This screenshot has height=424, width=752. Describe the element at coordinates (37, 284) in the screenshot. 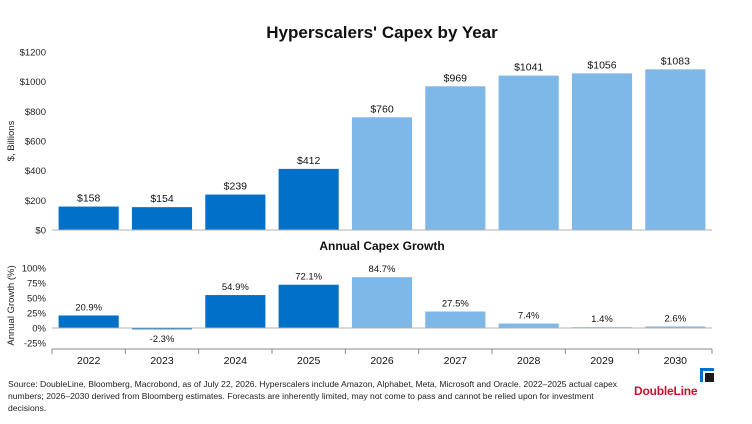

I see `growth-y-tick-label: 75%` at that location.